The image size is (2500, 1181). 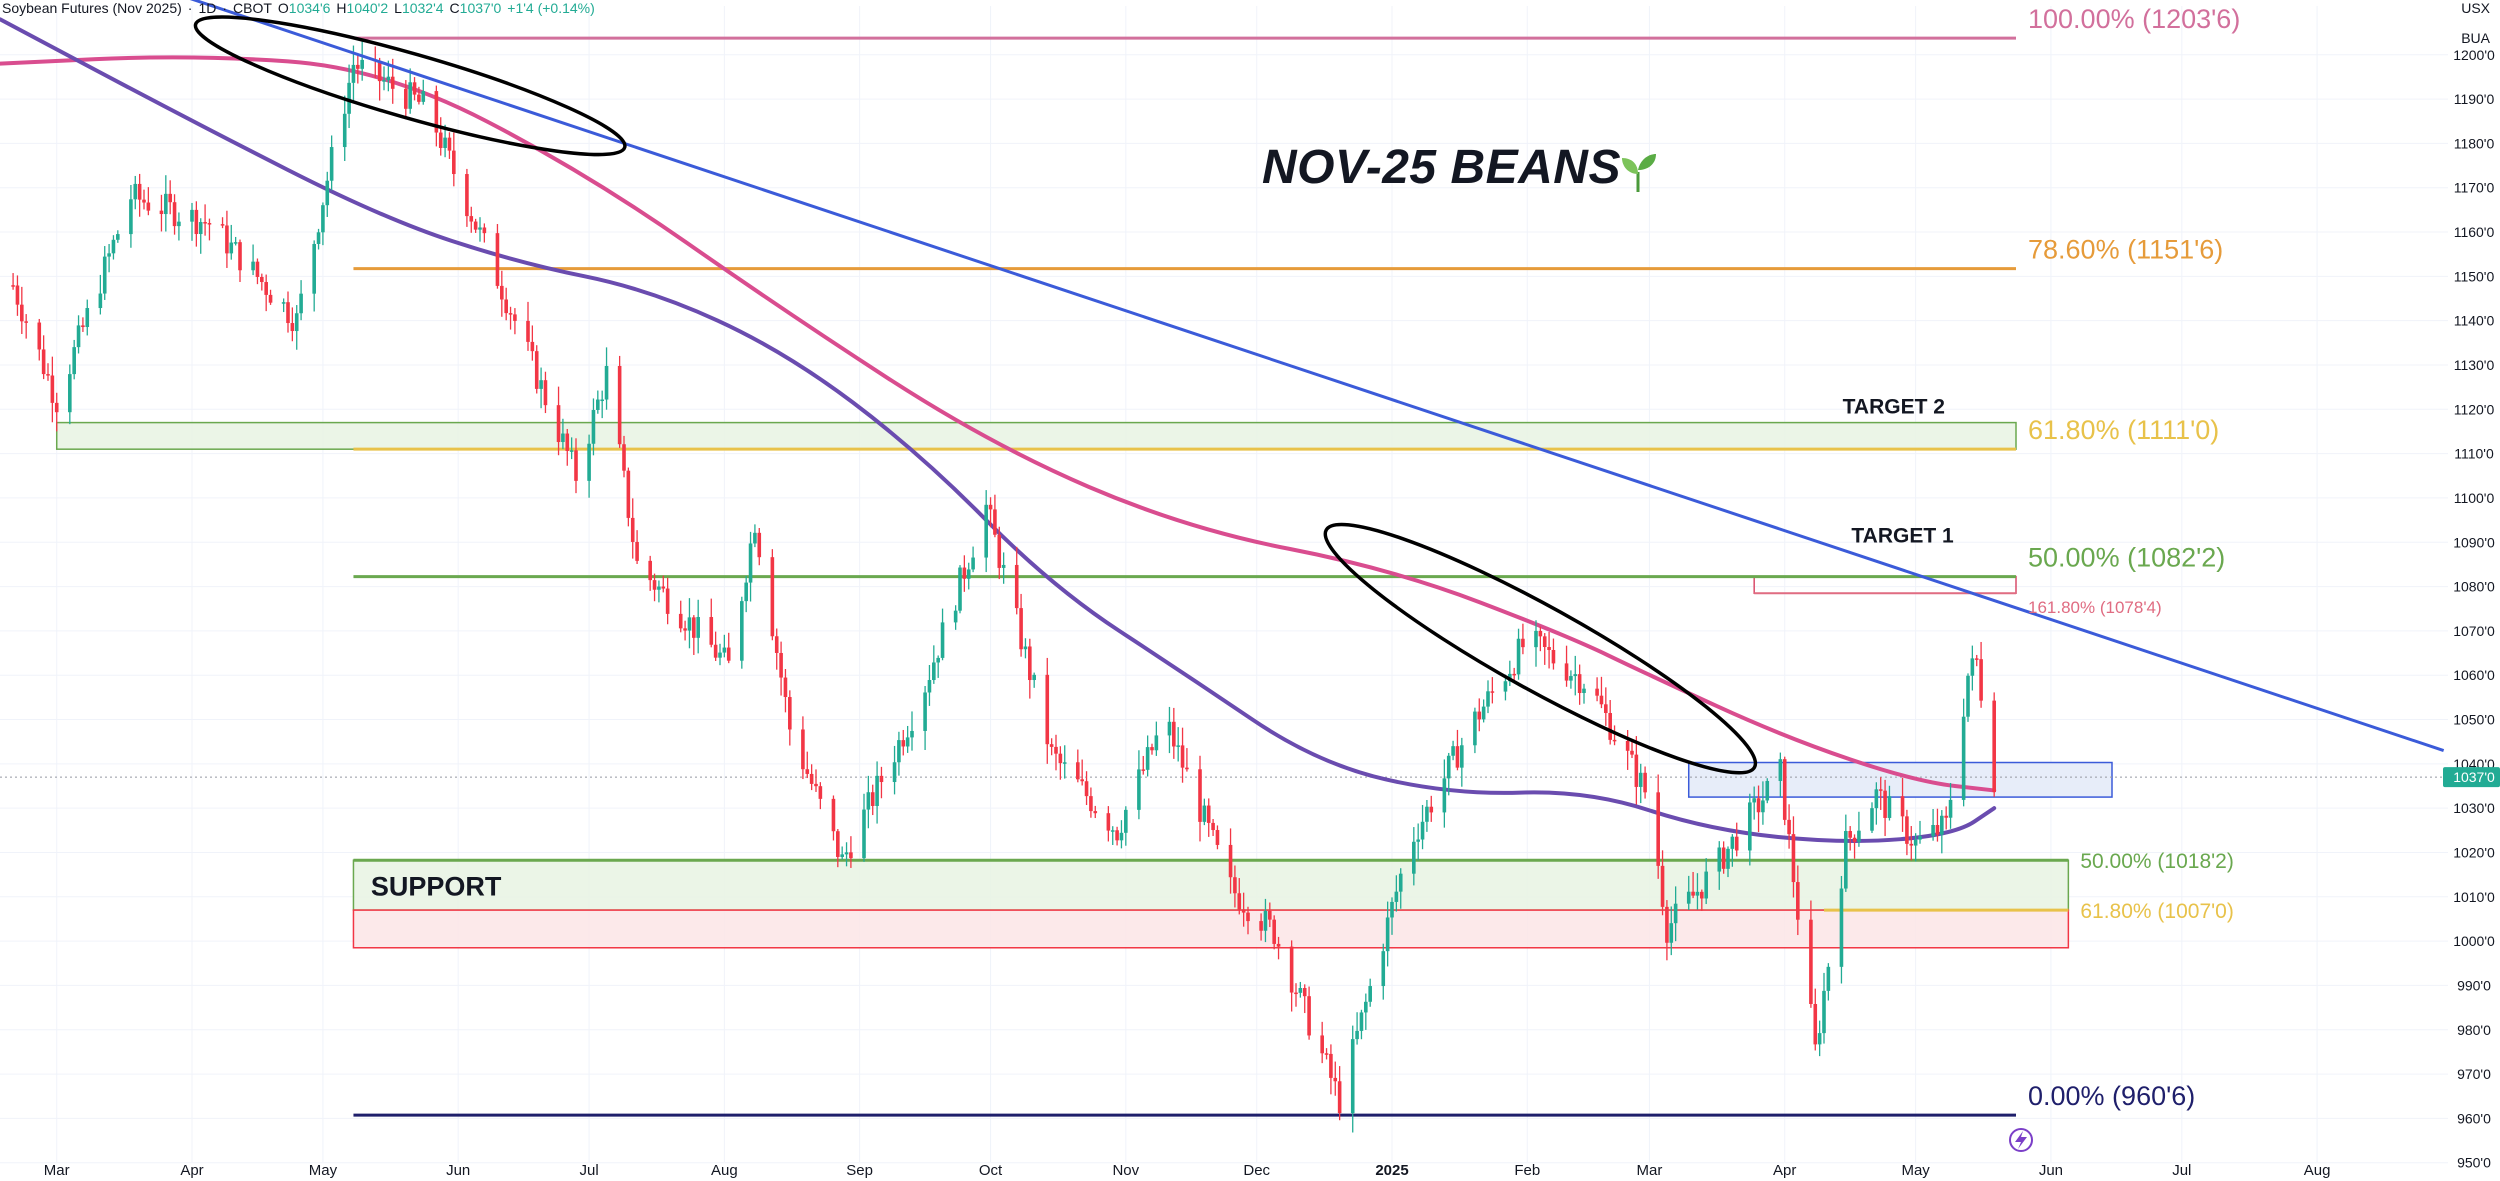 I want to click on y-tick-label: 1150'0, so click(x=2474, y=276).